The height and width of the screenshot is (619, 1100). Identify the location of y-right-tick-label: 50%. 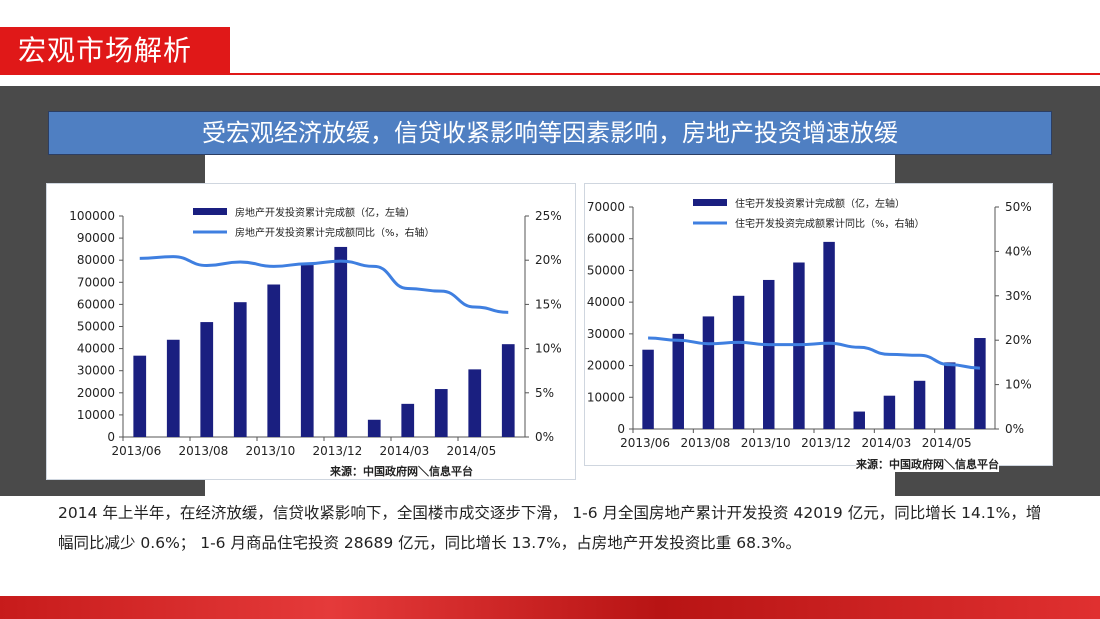
(1018, 207).